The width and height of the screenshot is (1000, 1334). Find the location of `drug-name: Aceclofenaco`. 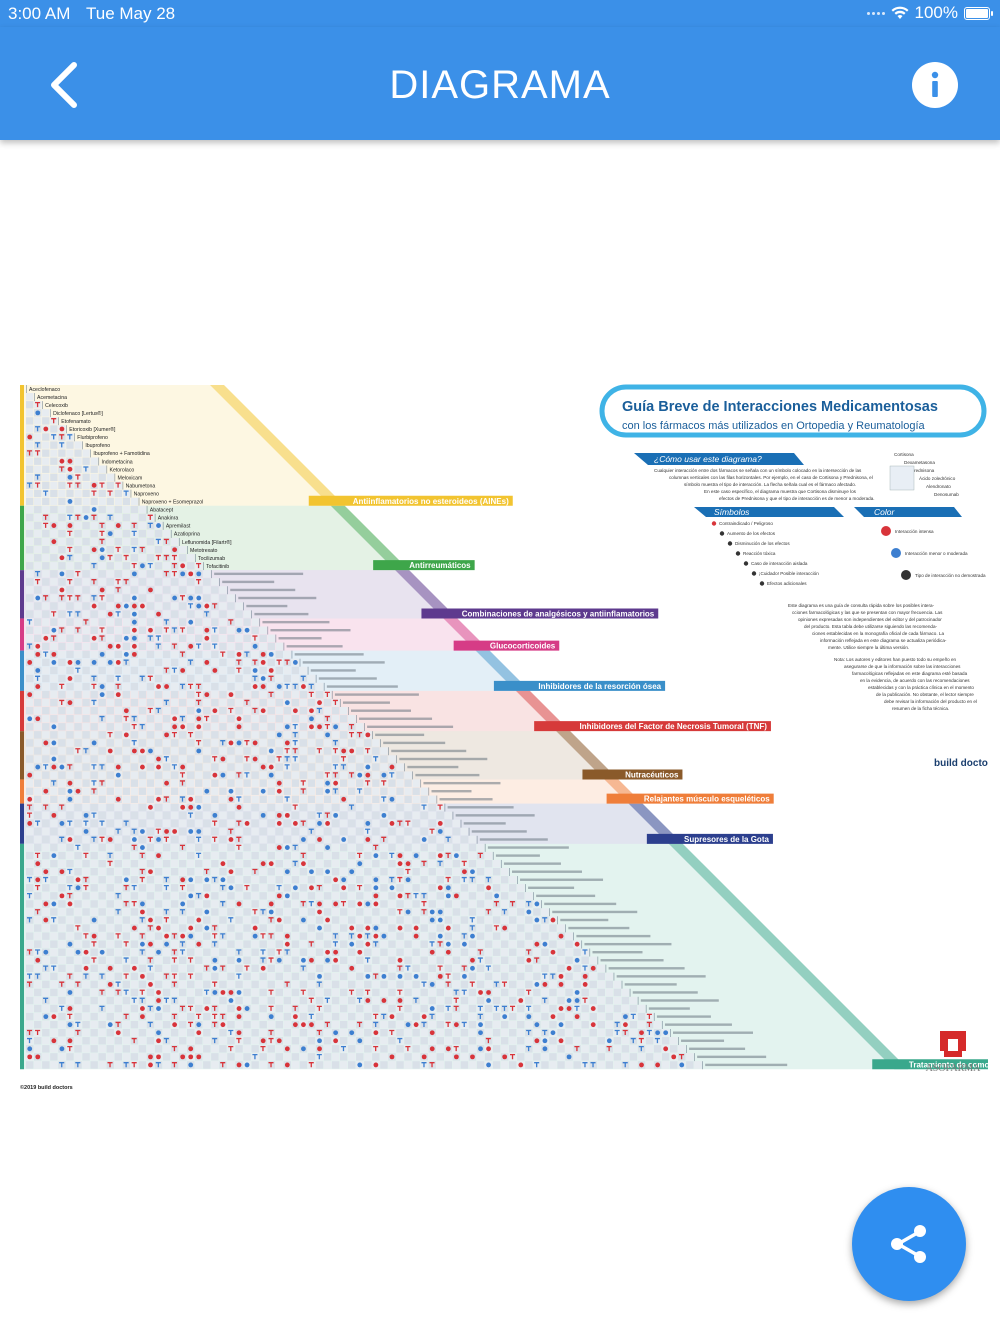

drug-name: Aceclofenaco is located at coordinates (44, 390).